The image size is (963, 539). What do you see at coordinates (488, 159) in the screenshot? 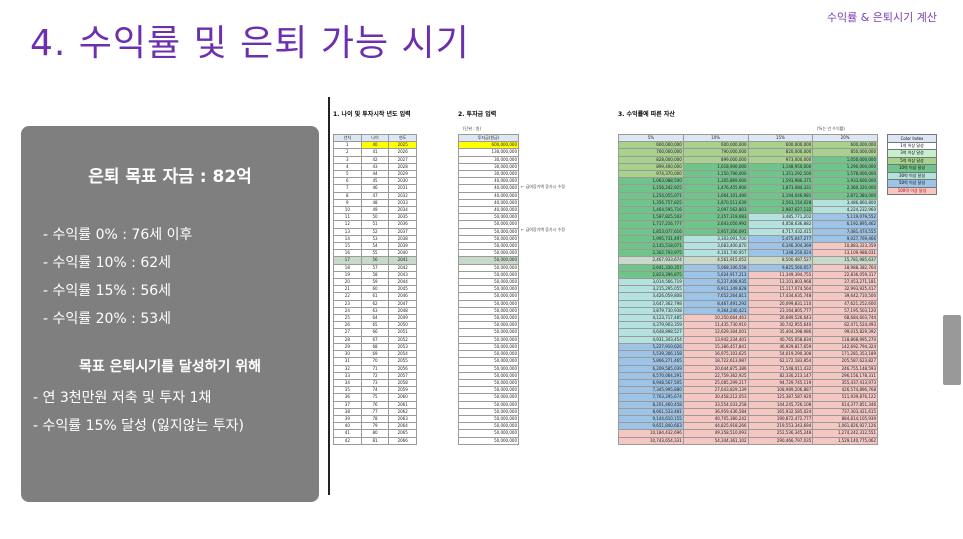
I see `table-cell: 30,000,000` at bounding box center [488, 159].